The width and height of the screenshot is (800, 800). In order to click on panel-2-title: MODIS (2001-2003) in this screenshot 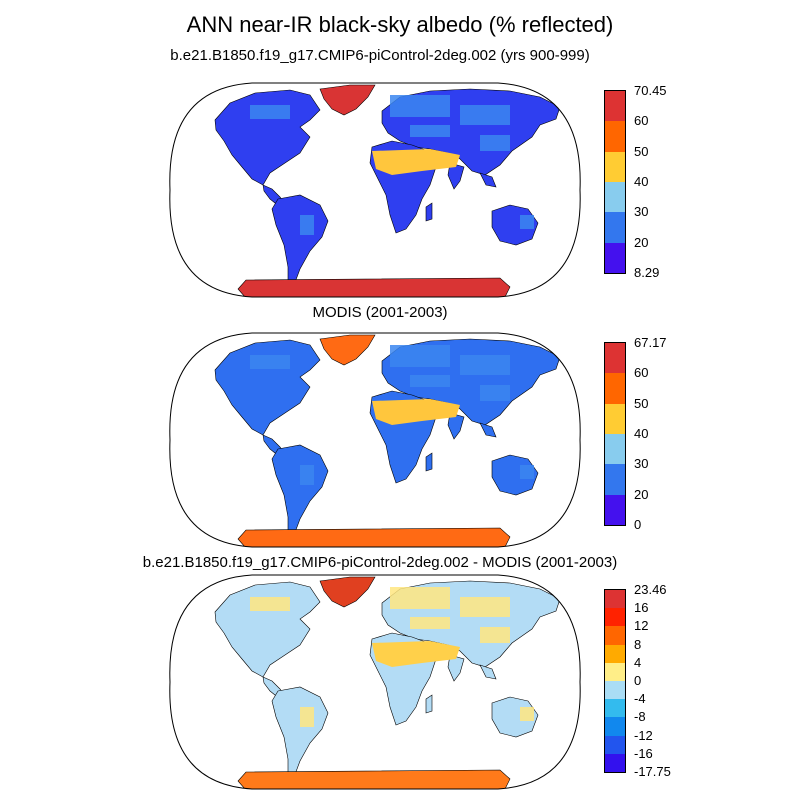, I will do `click(380, 312)`.